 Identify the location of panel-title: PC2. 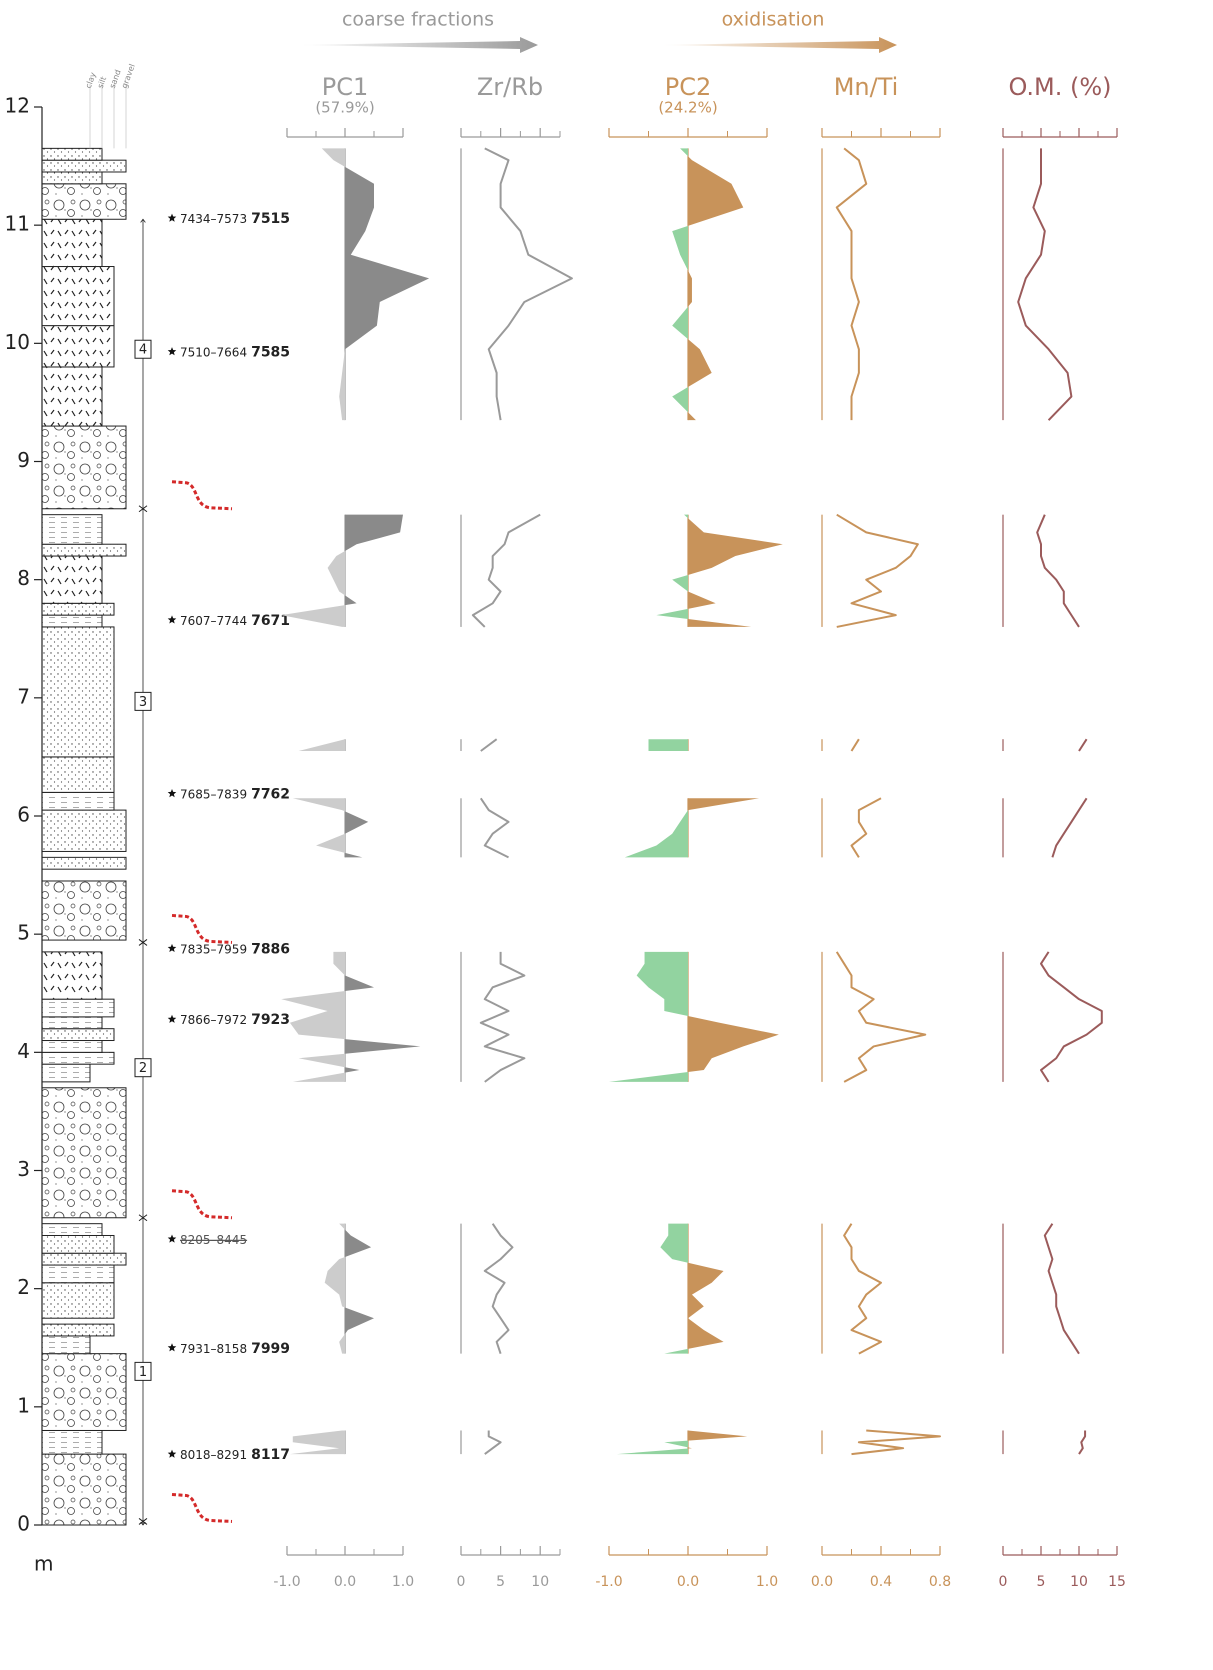
(688, 87).